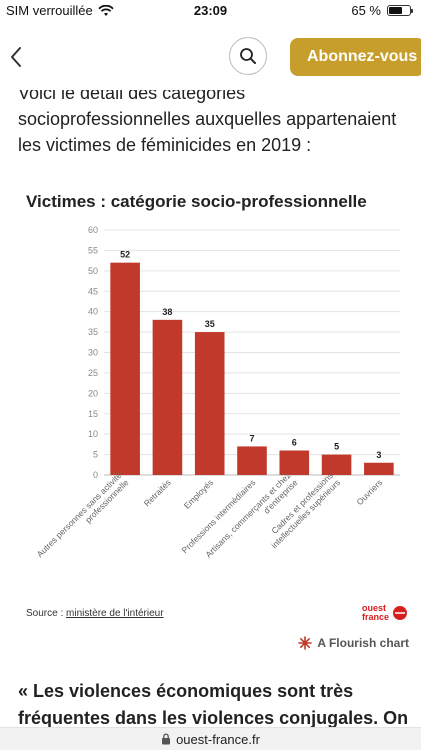 Image resolution: width=421 pixels, height=750 pixels. Describe the element at coordinates (93, 434) in the screenshot. I see `y-tick-label: 10` at that location.